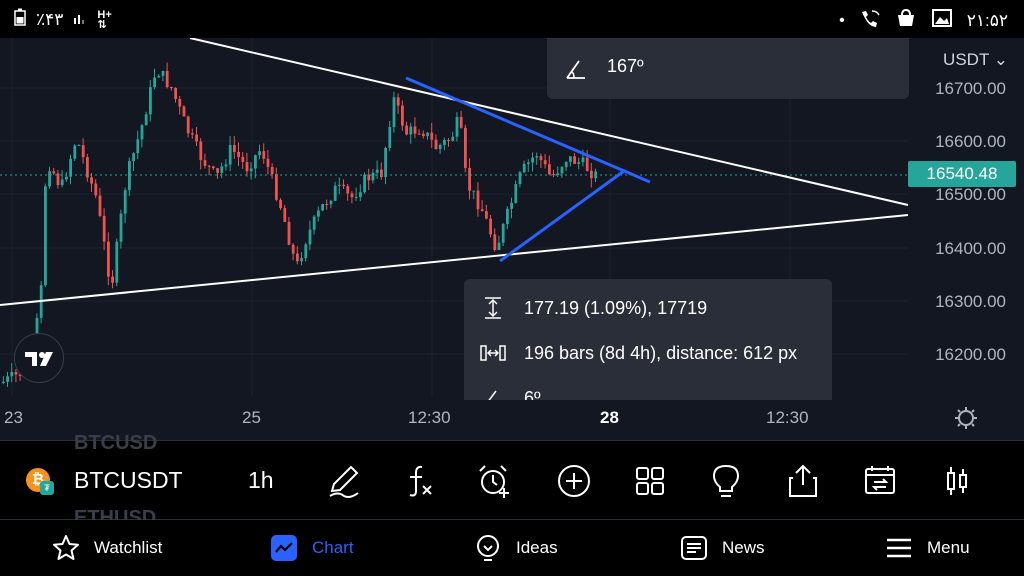 This screenshot has height=576, width=1024. I want to click on nav-watchlist: Watchlist, so click(107, 548).